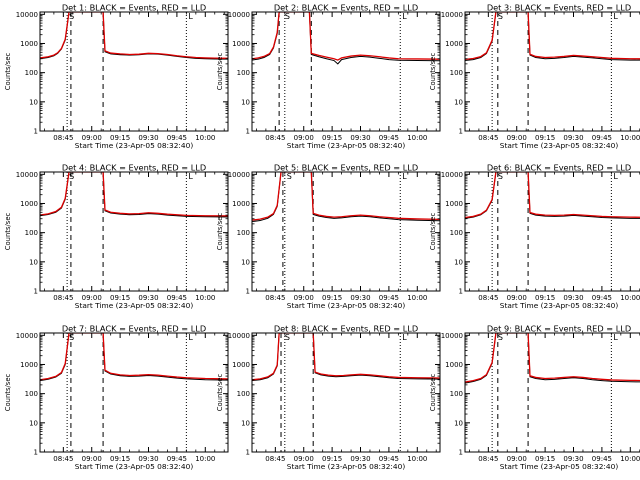  What do you see at coordinates (134, 168) in the screenshot?
I see `panel-title: Det 4: BLACK = Events, RED = LLD` at bounding box center [134, 168].